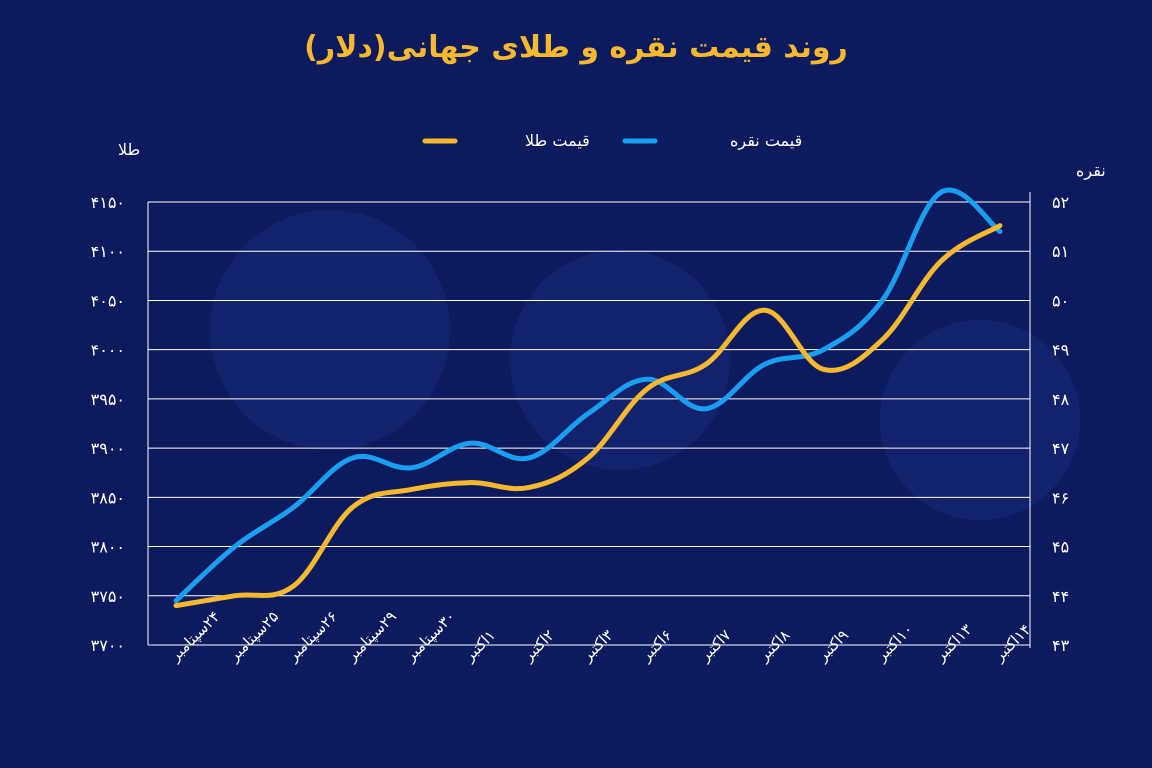  Describe the element at coordinates (108, 448) in the screenshot. I see `left-tick-label: ۳۹۰۰` at that location.